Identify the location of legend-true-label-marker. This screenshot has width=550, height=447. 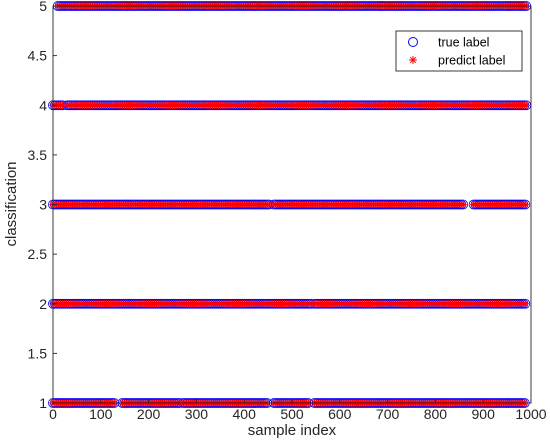
(413, 42).